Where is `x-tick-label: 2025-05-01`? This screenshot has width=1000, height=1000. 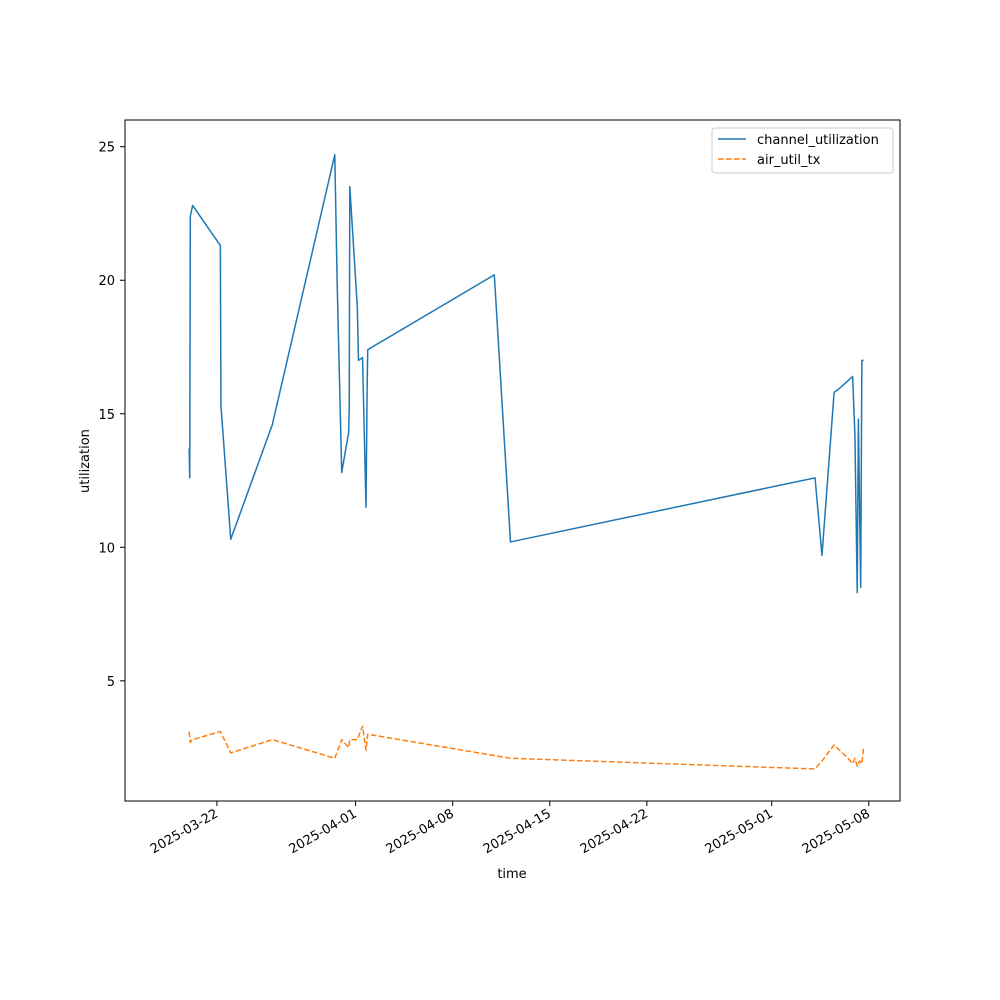
x-tick-label: 2025-05-01 is located at coordinates (739, 831).